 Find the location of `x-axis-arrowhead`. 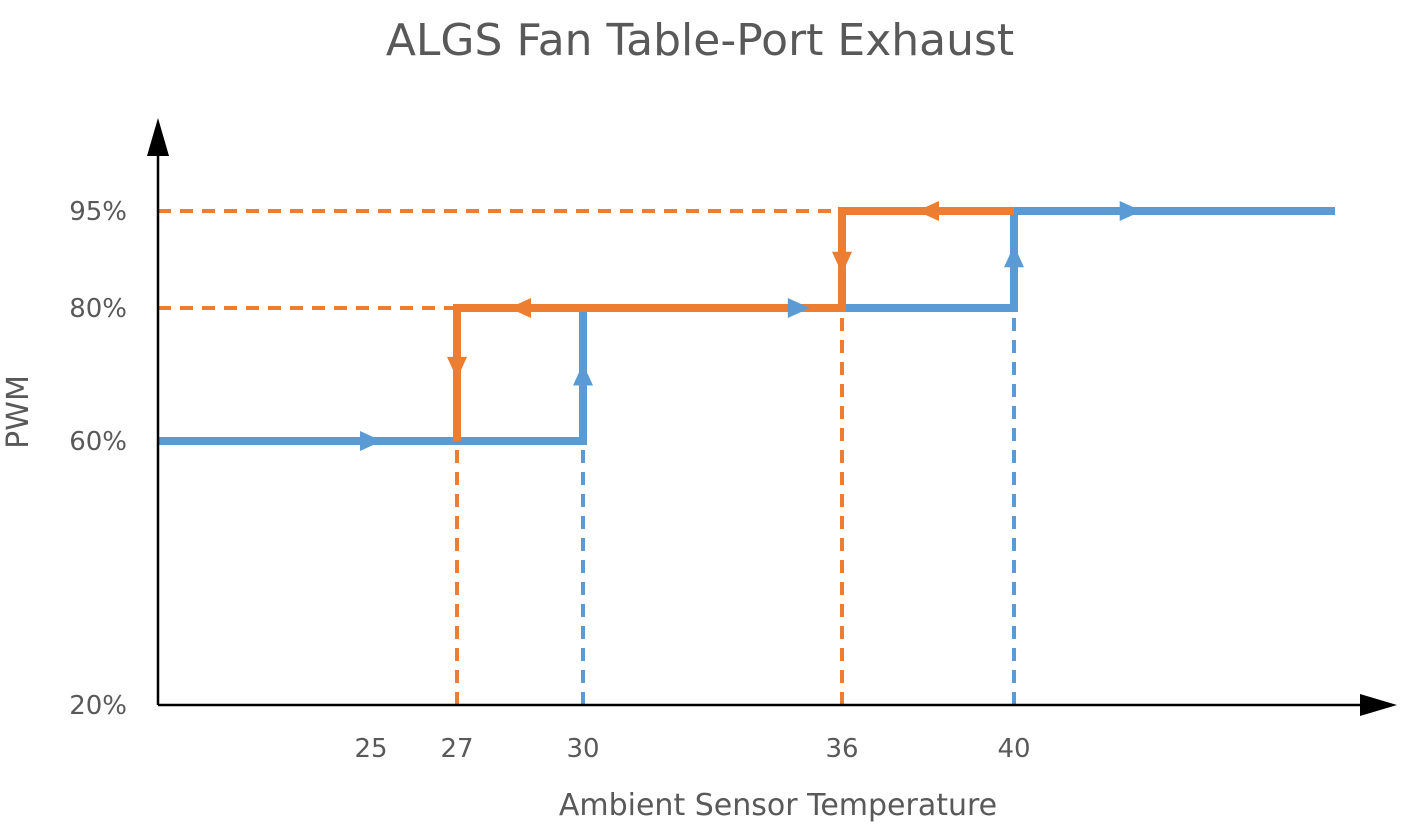

x-axis-arrowhead is located at coordinates (1378, 705).